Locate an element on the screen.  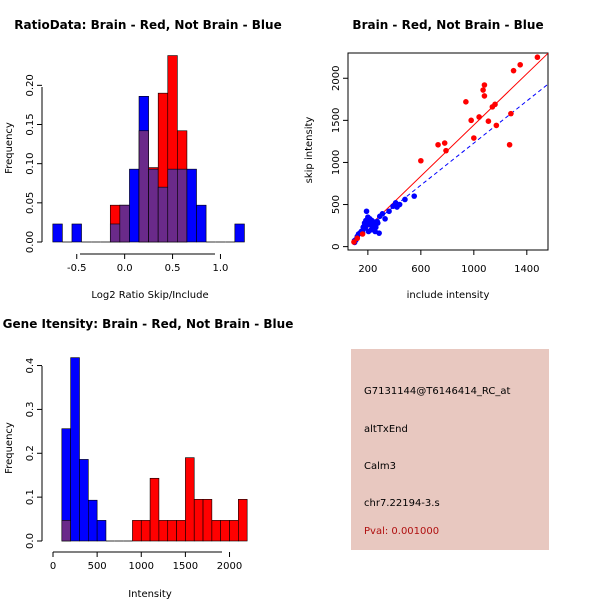
intensity-xtick-label-4: 2000 is located at coordinates (229, 566).